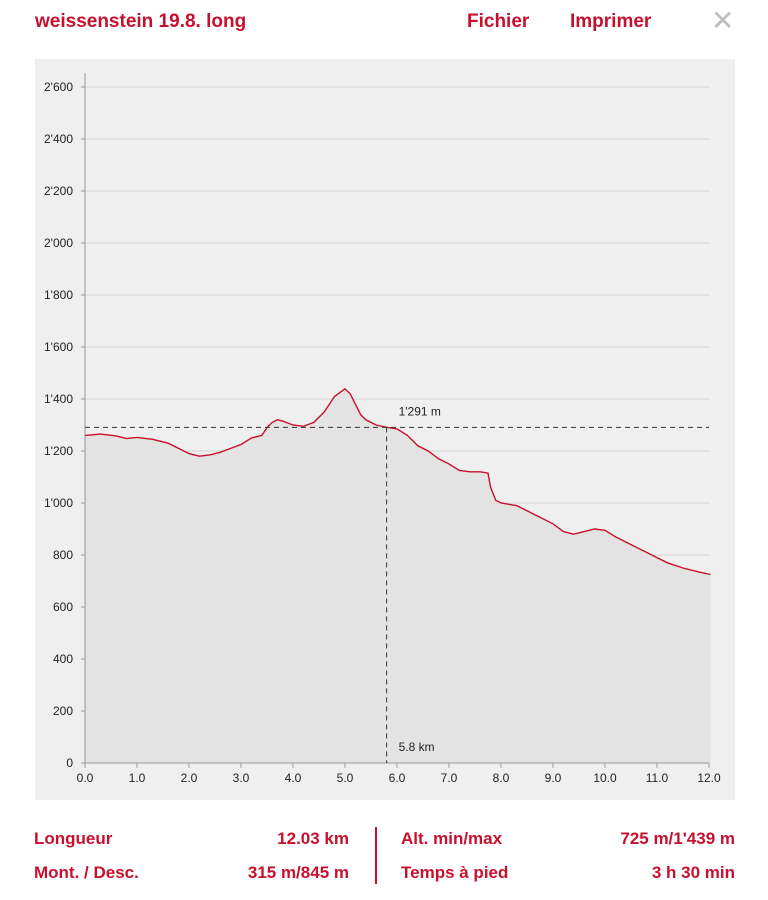 This screenshot has width=768, height=900. What do you see at coordinates (677, 838) in the screenshot?
I see `altitude-value: 725 m/1'439 m` at bounding box center [677, 838].